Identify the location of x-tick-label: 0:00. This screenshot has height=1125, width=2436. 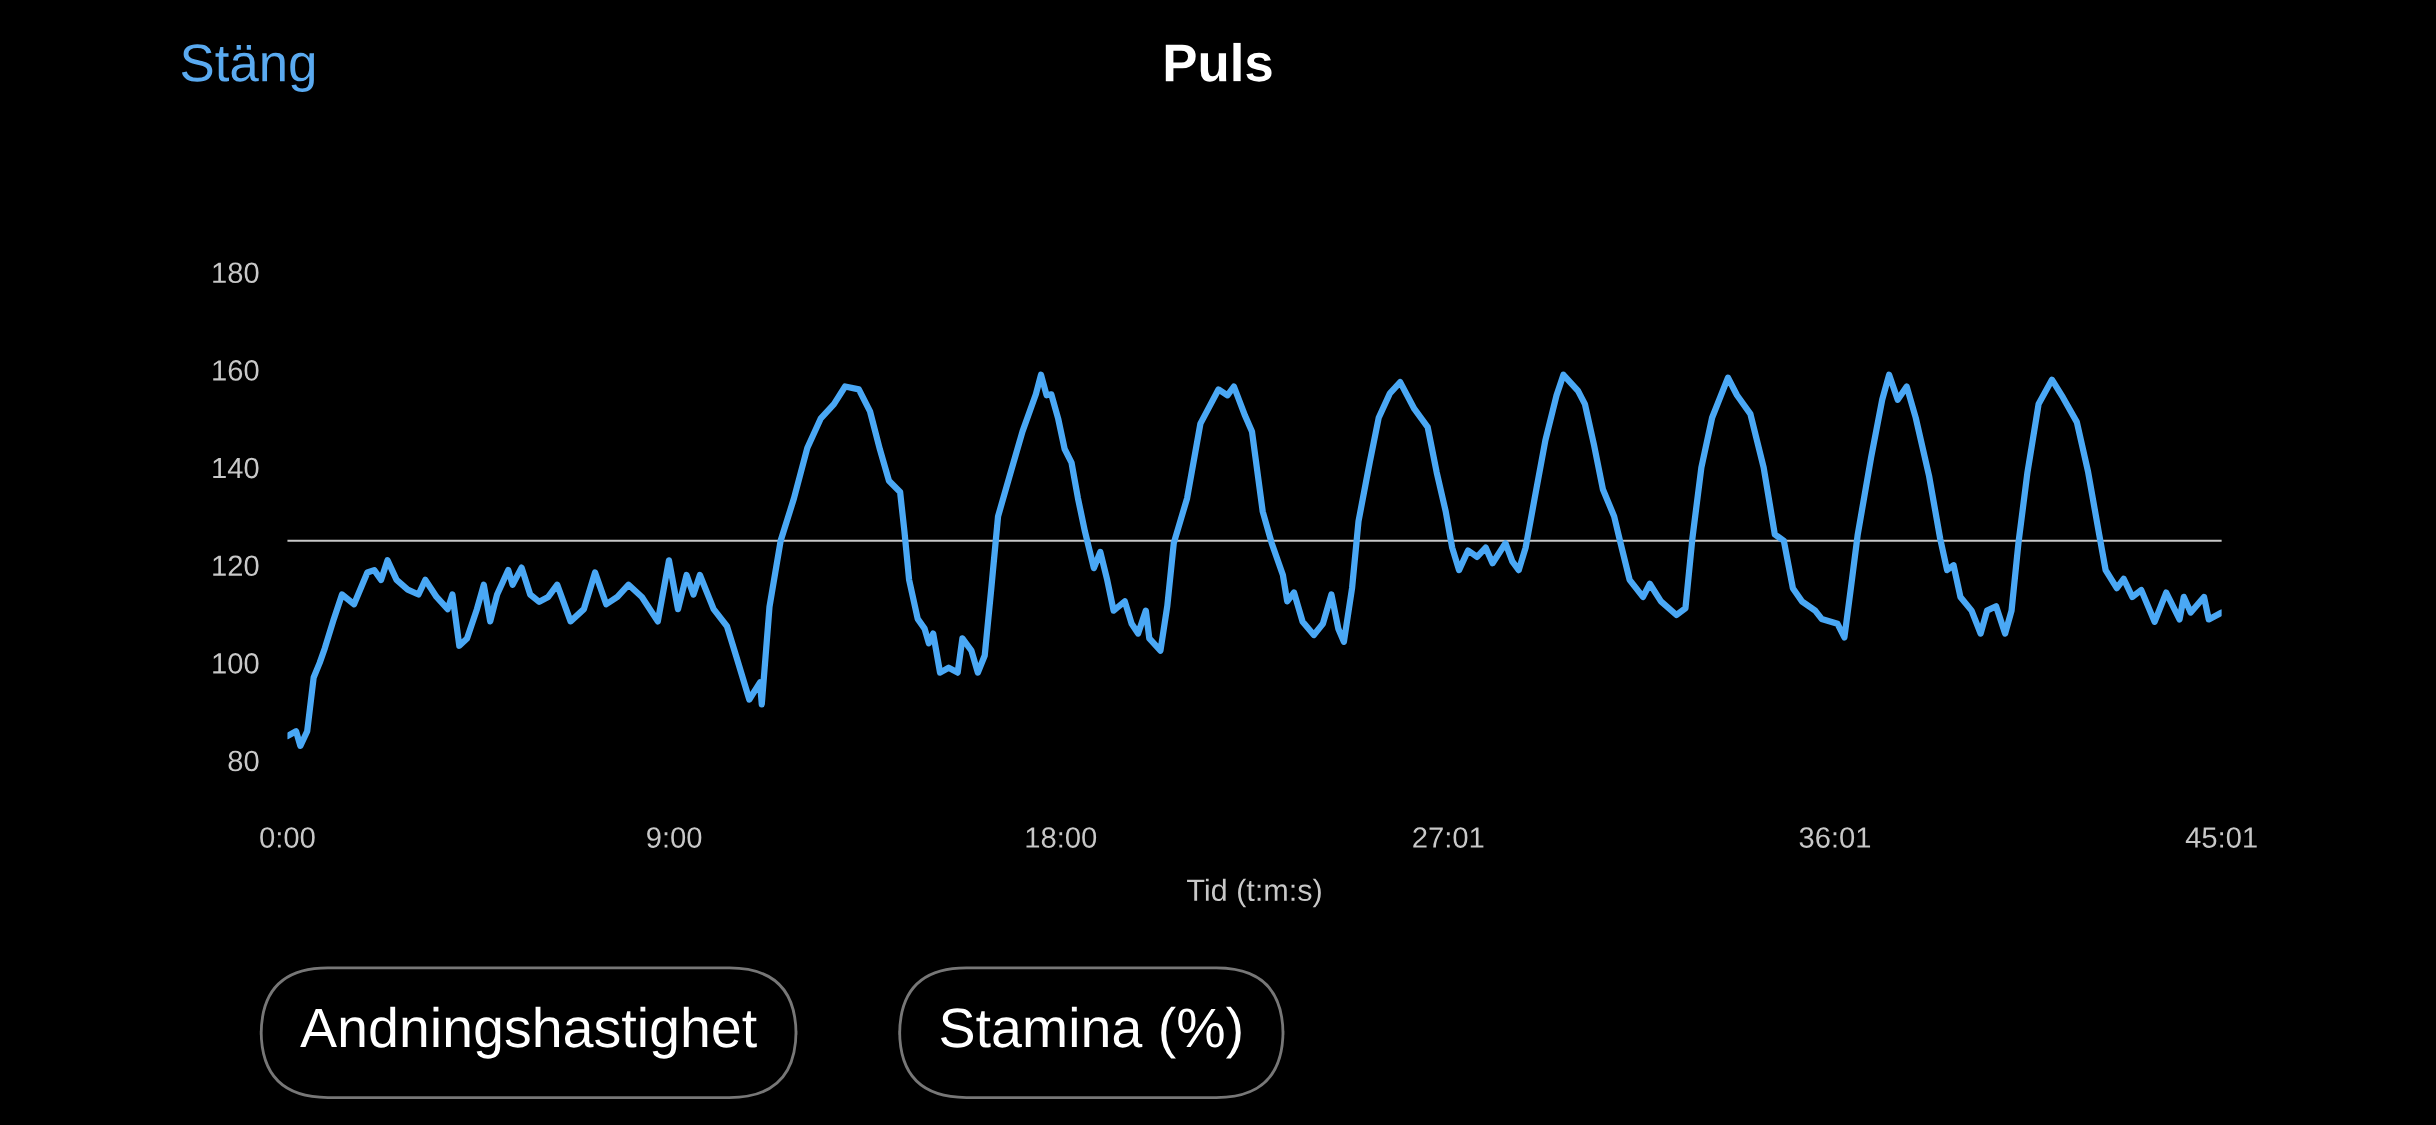
(287, 837).